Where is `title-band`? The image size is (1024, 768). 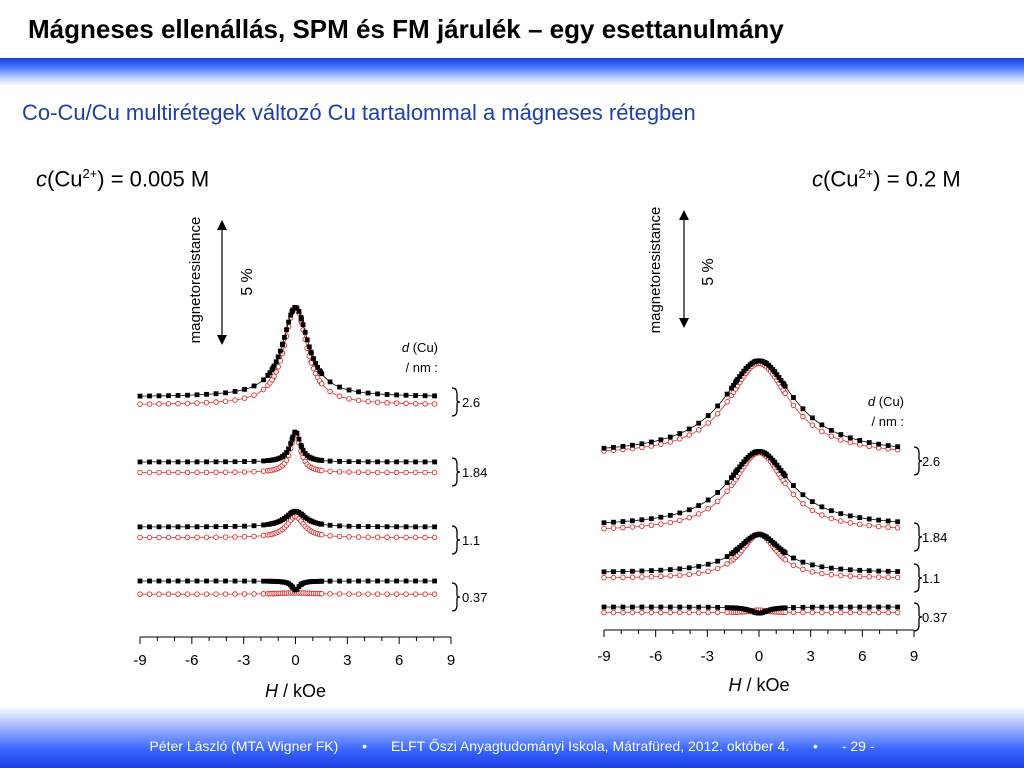
title-band is located at coordinates (512, 72).